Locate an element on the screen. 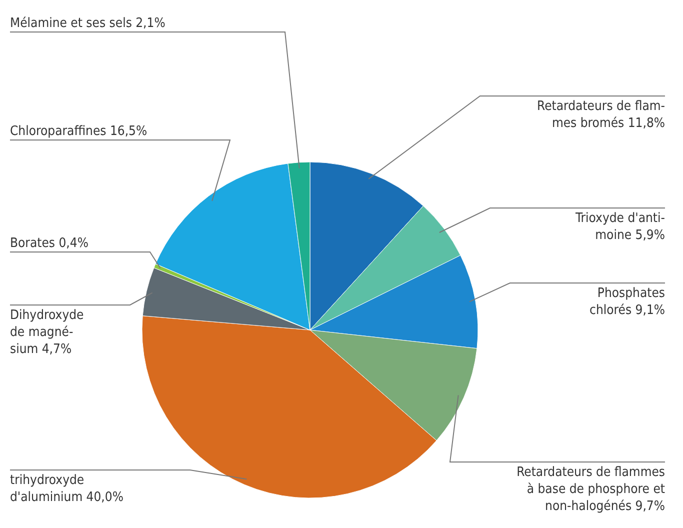 The width and height of the screenshot is (683, 528). slice-label: Trioxyde d'anti- moine 5,9% is located at coordinates (619, 227).